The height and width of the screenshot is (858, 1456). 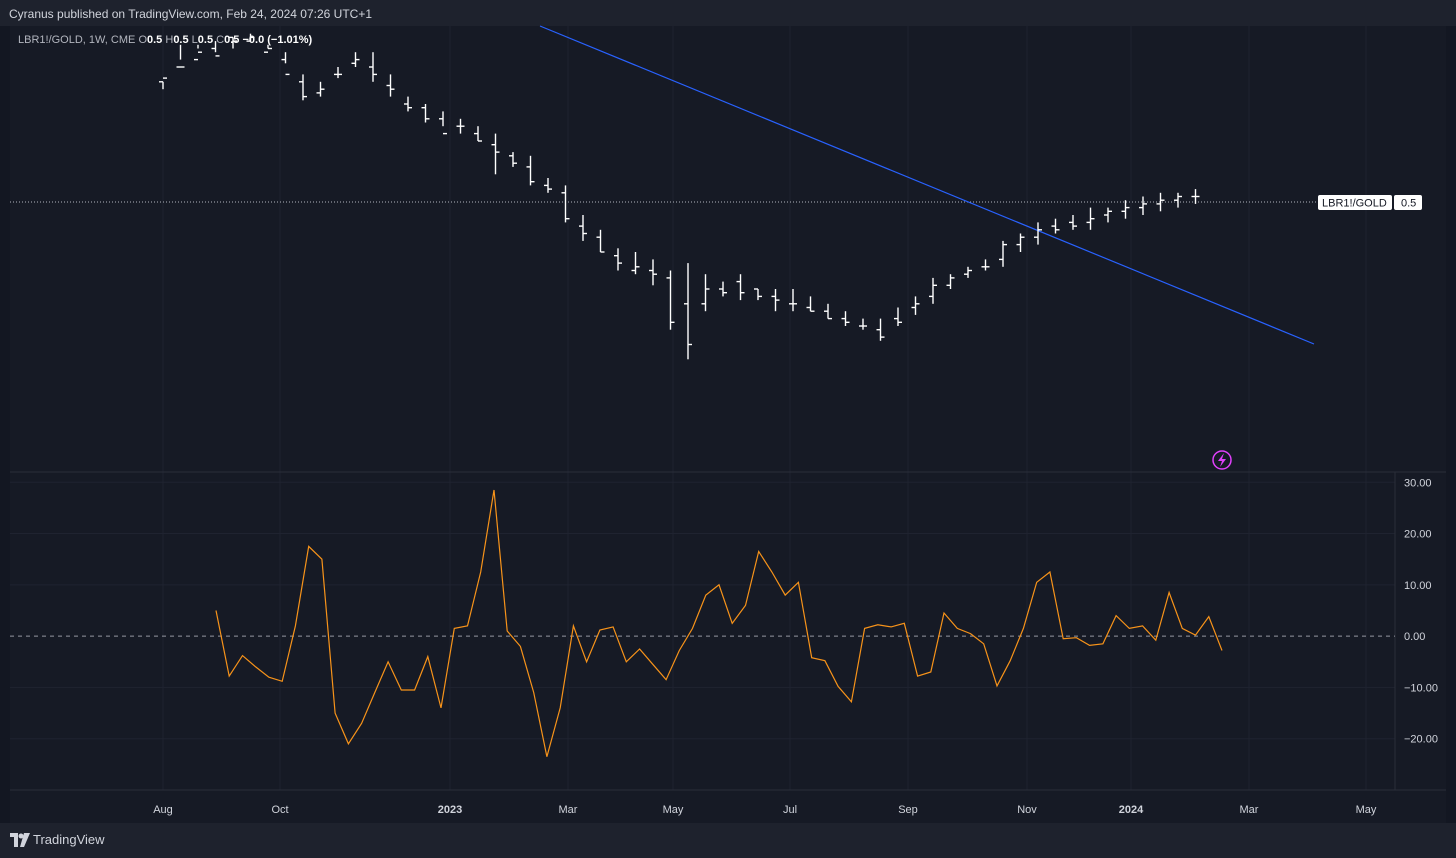 I want to click on lightning-bolt-glyph, so click(x=1222, y=460).